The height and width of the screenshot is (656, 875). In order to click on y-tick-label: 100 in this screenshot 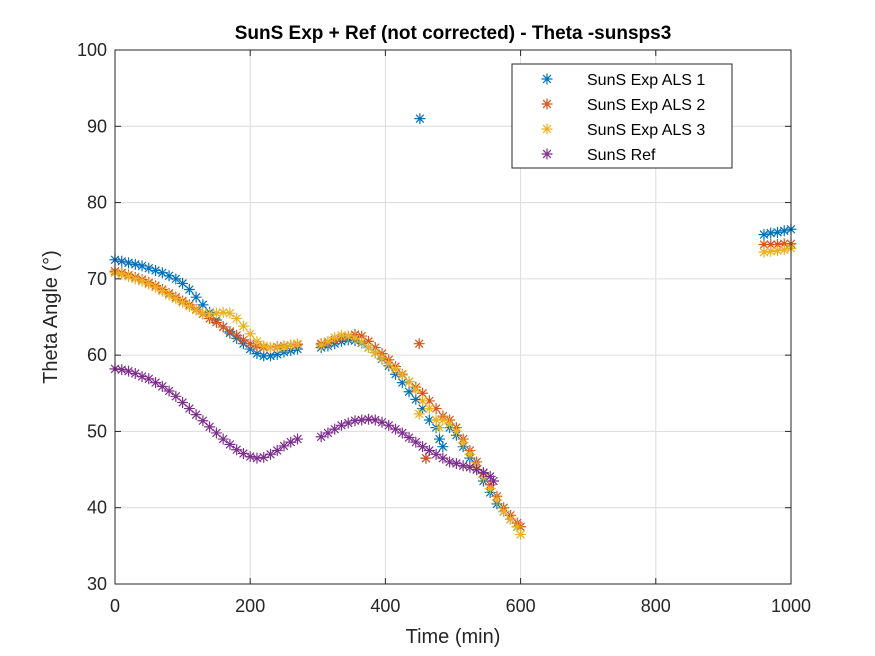, I will do `click(92, 50)`.